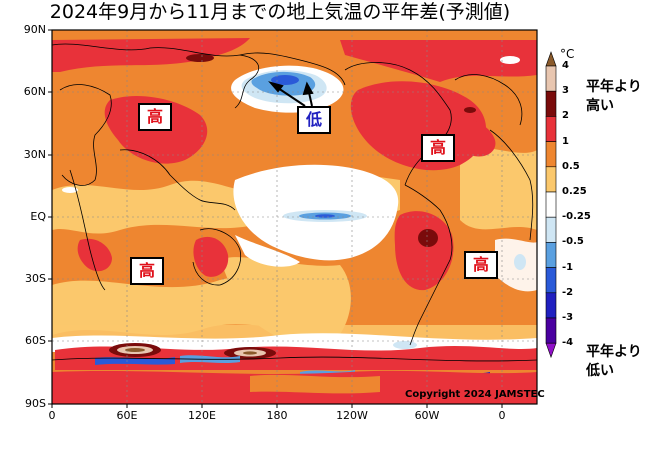 The width and height of the screenshot is (650, 458). I want to click on lat-label-90n: 90N, so click(34, 29).